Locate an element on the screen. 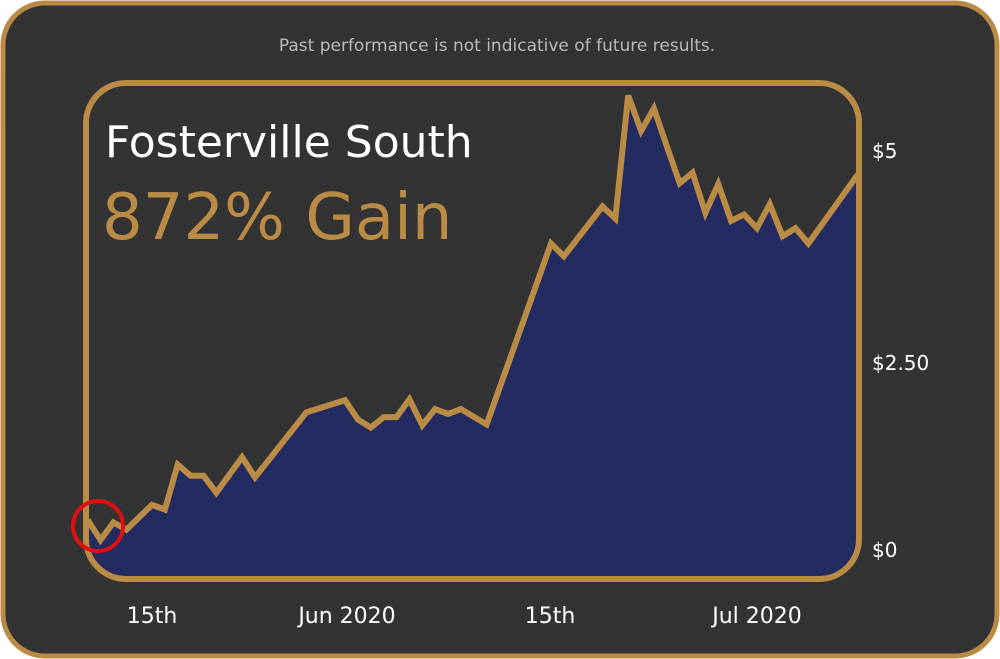 The height and width of the screenshot is (659, 1000). highlight-circle is located at coordinates (98, 526).